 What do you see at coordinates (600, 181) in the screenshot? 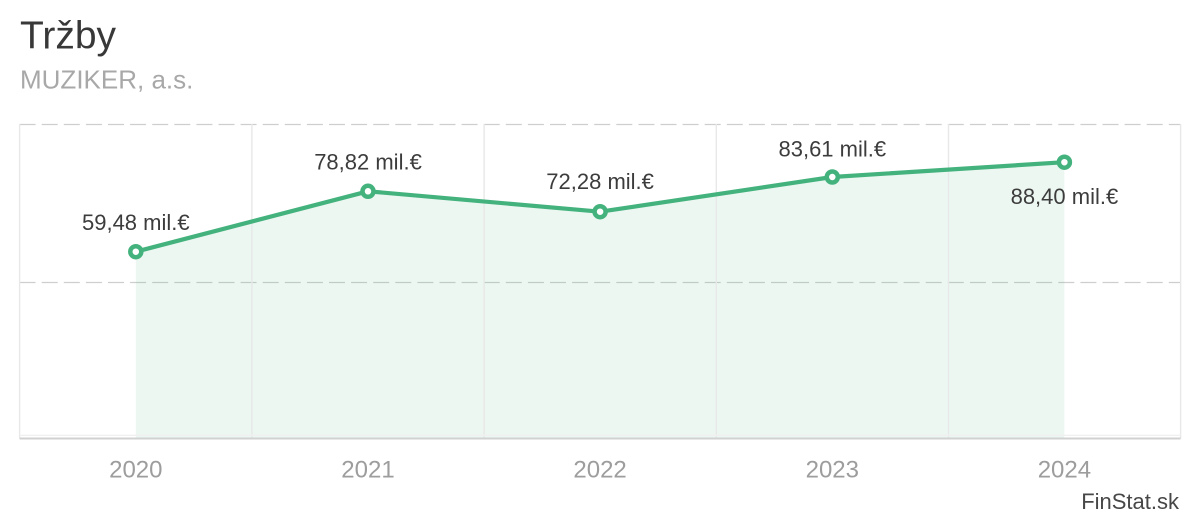
I see `svg-text: 72,28 mil.€` at bounding box center [600, 181].